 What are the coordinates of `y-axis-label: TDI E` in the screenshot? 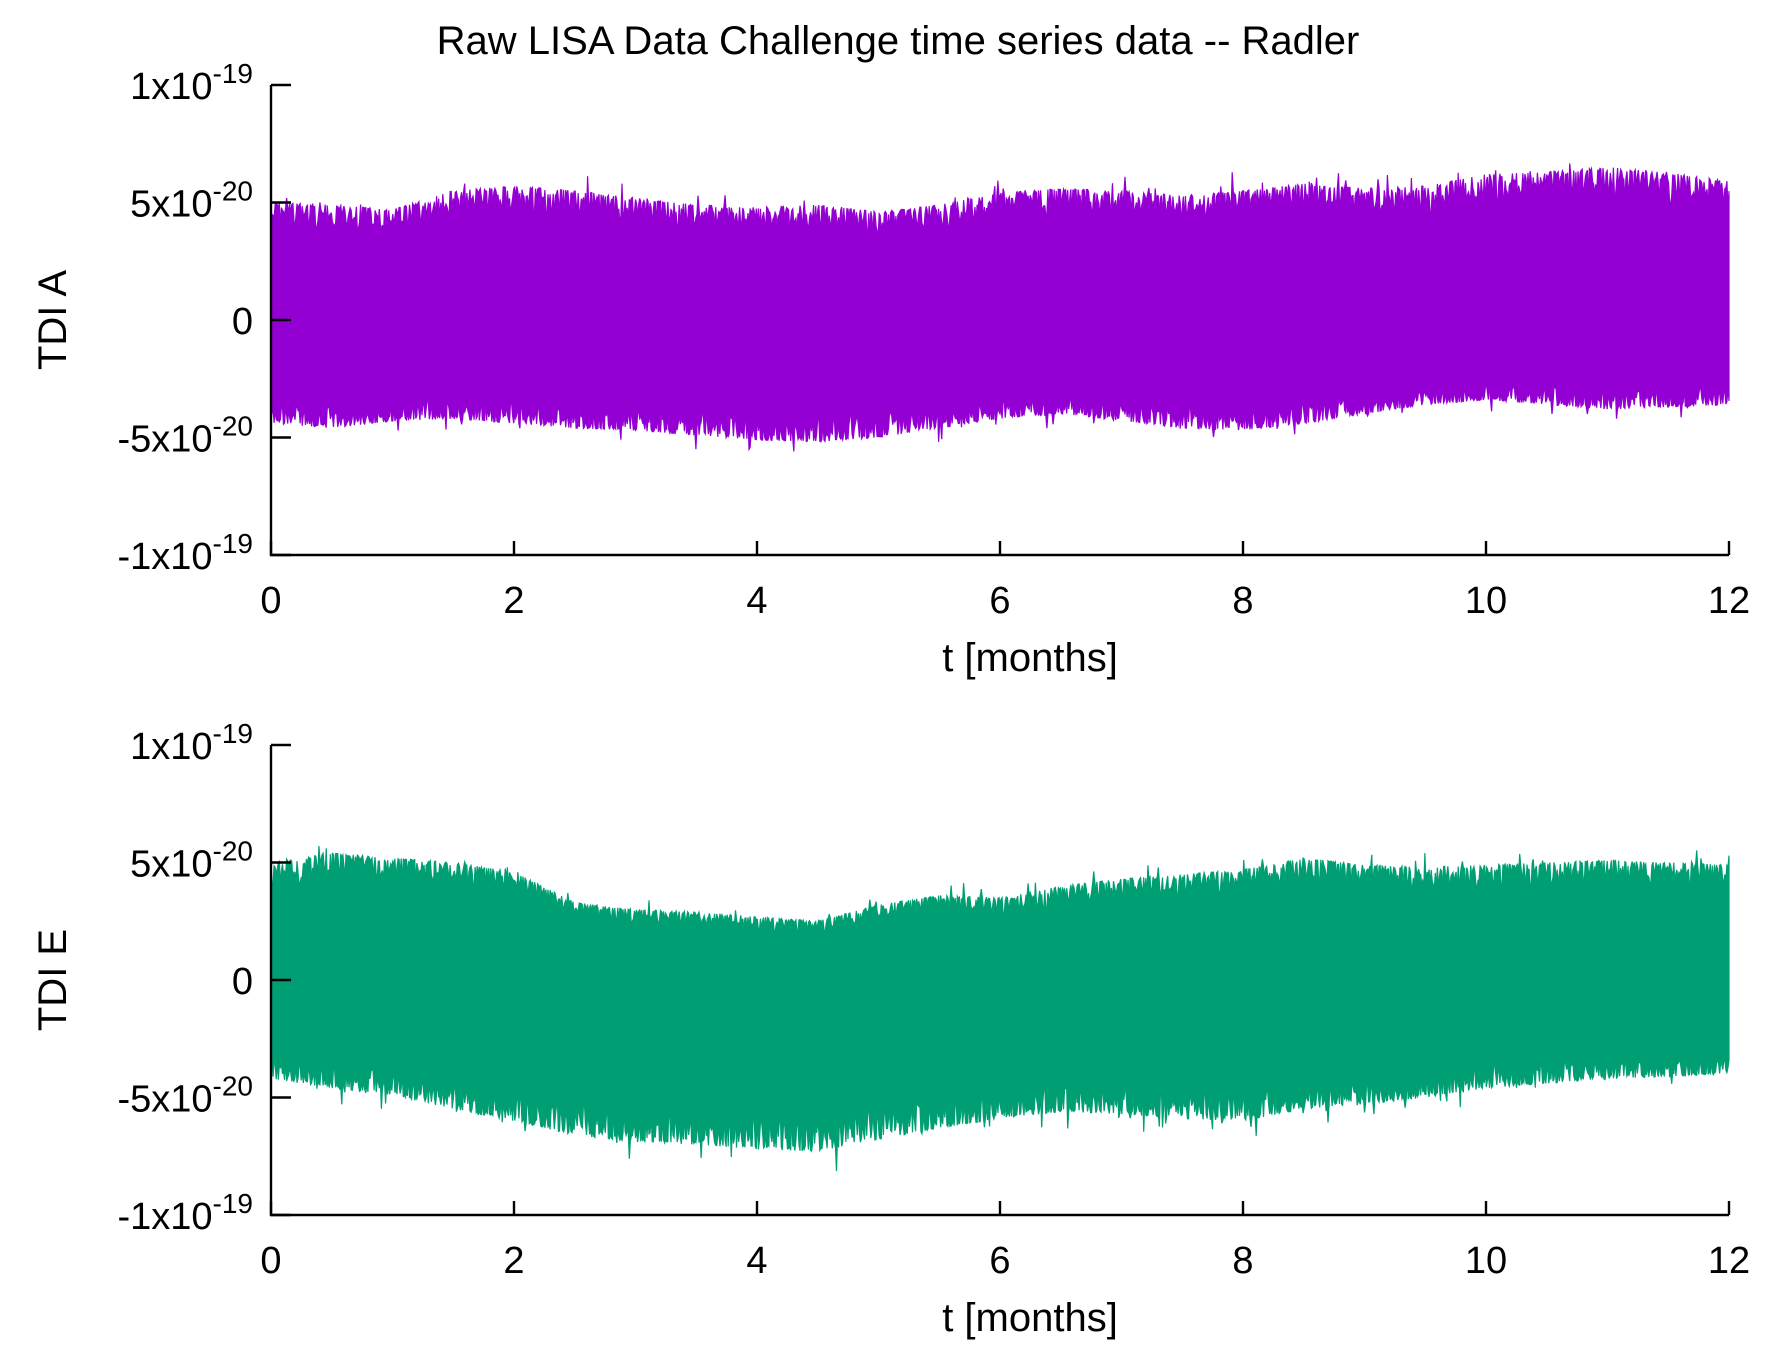 It's located at (53, 980).